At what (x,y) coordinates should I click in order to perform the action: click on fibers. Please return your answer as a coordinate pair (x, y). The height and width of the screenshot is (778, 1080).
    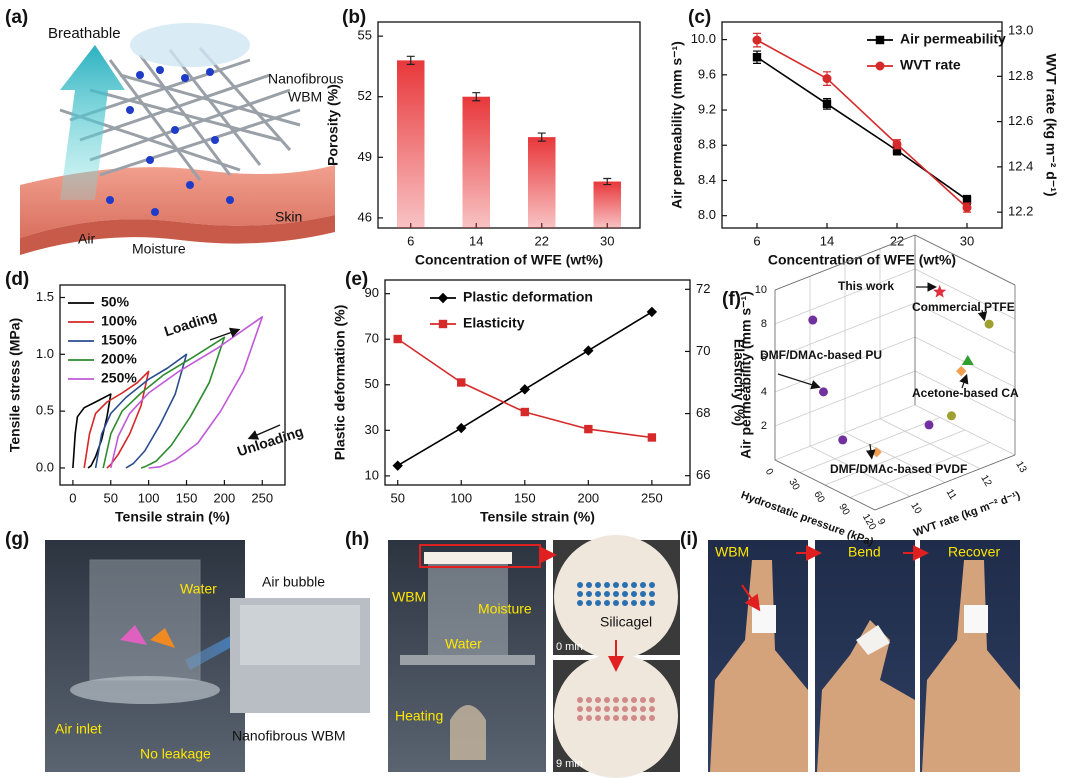
    Looking at the image, I should click on (180, 114).